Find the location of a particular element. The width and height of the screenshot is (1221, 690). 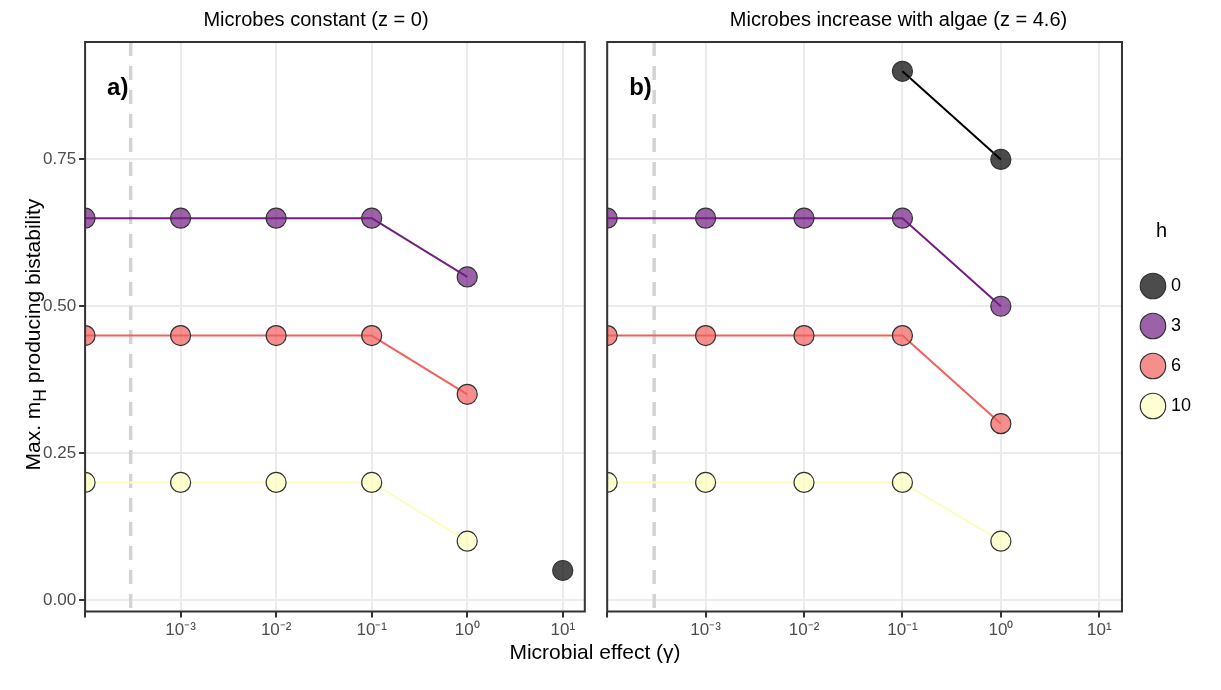

y-tick-label: 0.00 is located at coordinates (59, 599).